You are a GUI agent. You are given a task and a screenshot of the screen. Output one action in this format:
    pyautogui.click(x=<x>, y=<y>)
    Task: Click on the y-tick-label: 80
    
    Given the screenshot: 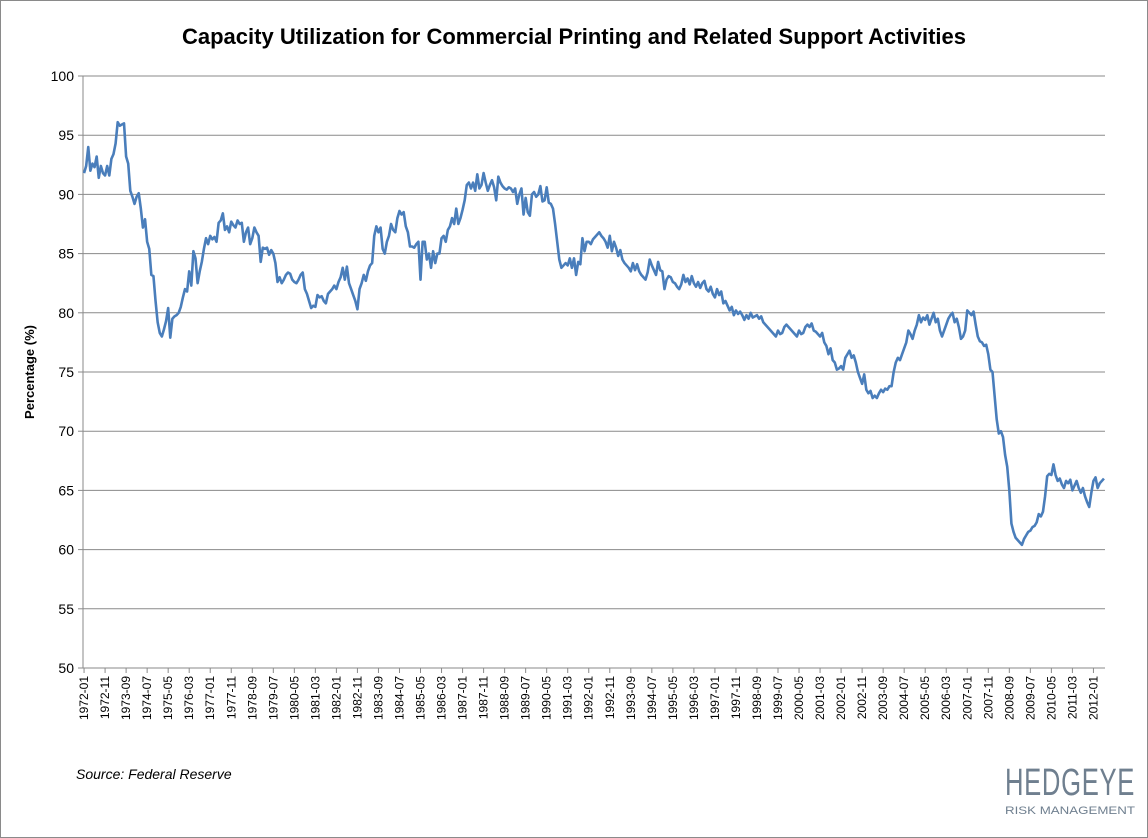 What is the action you would take?
    pyautogui.click(x=66, y=313)
    